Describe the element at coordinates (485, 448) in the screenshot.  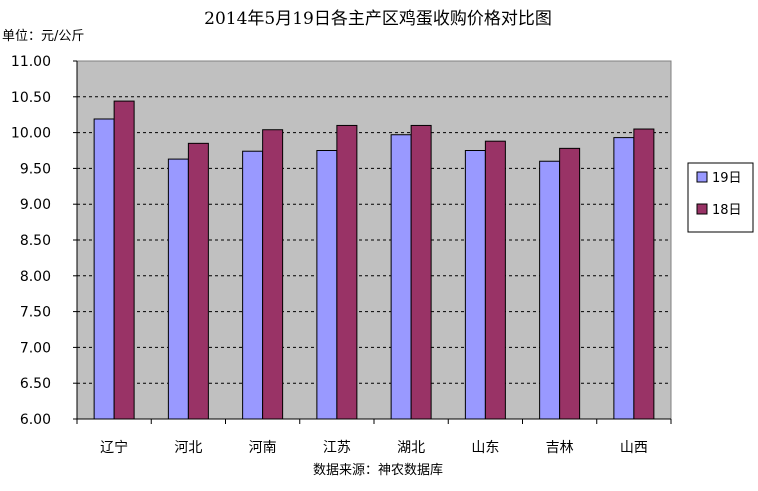
I see `x-category-label: 山东` at that location.